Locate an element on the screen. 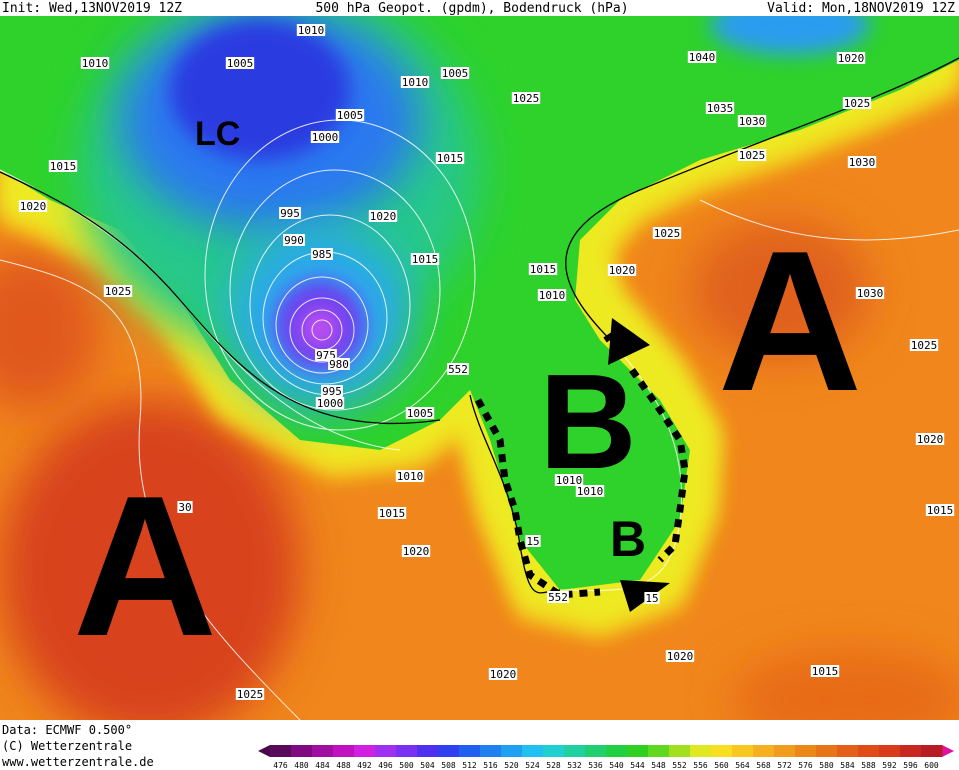 The width and height of the screenshot is (959, 770). isobar-label: 980 is located at coordinates (339, 364).